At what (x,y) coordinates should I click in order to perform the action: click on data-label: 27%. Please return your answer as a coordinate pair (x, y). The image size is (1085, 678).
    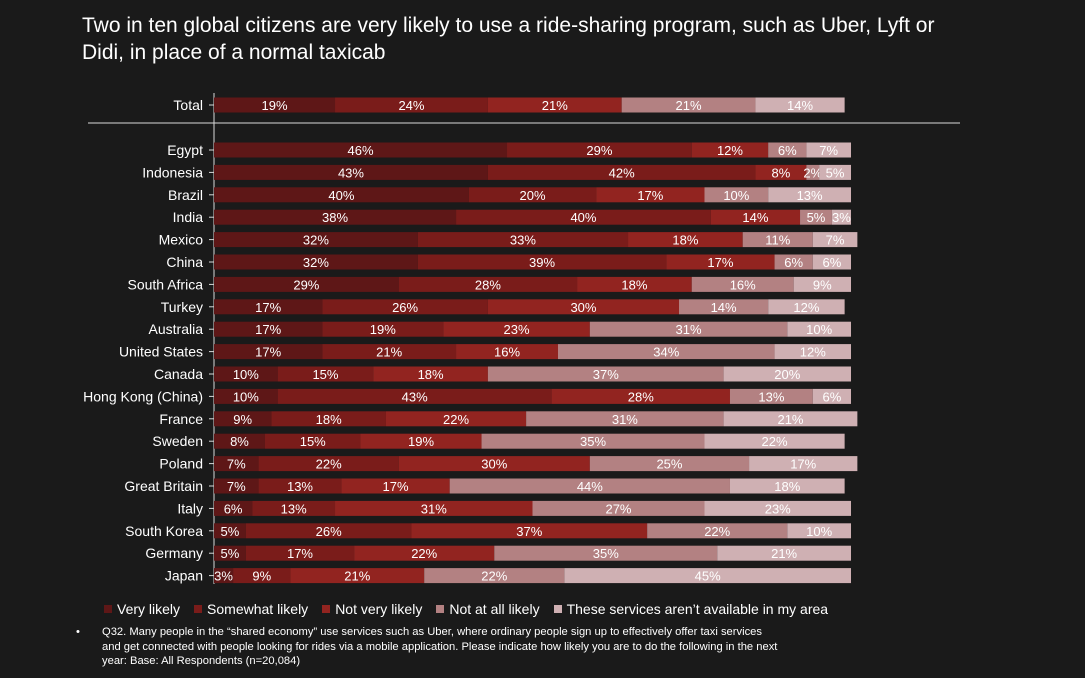
    Looking at the image, I should click on (618, 508).